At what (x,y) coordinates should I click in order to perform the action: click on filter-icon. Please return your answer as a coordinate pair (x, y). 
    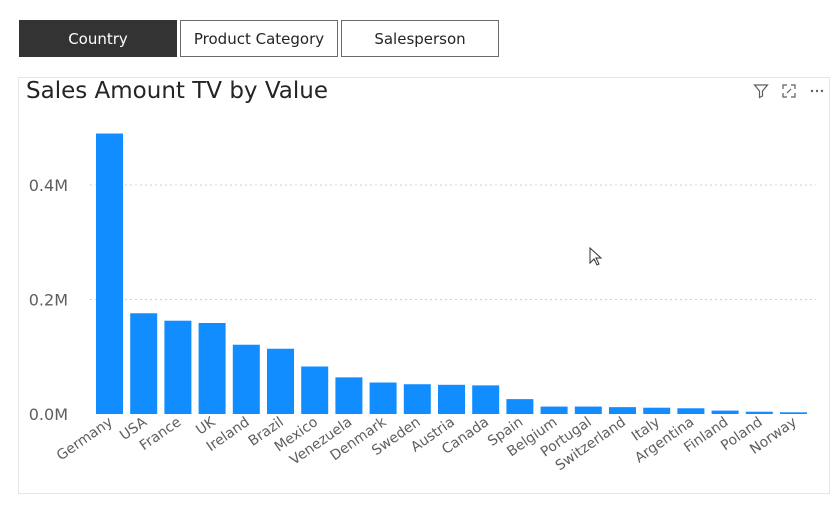
    Looking at the image, I should click on (761, 91).